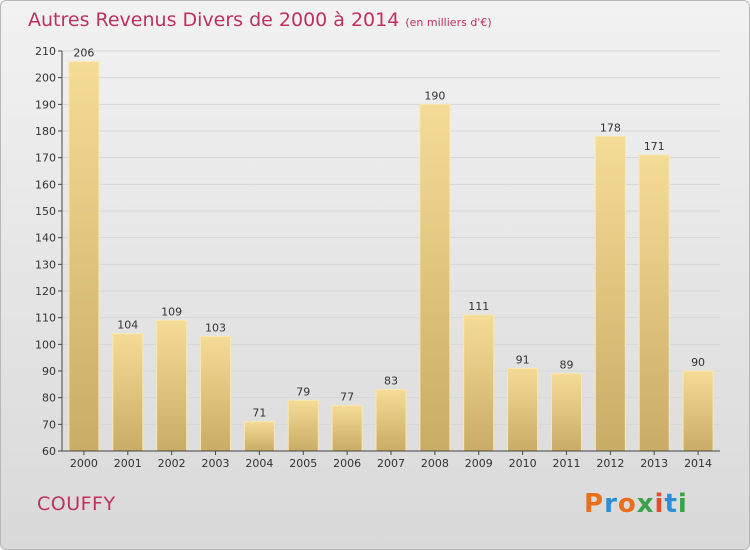 Image resolution: width=750 pixels, height=550 pixels. I want to click on x-tick-label: 2008, so click(435, 463).